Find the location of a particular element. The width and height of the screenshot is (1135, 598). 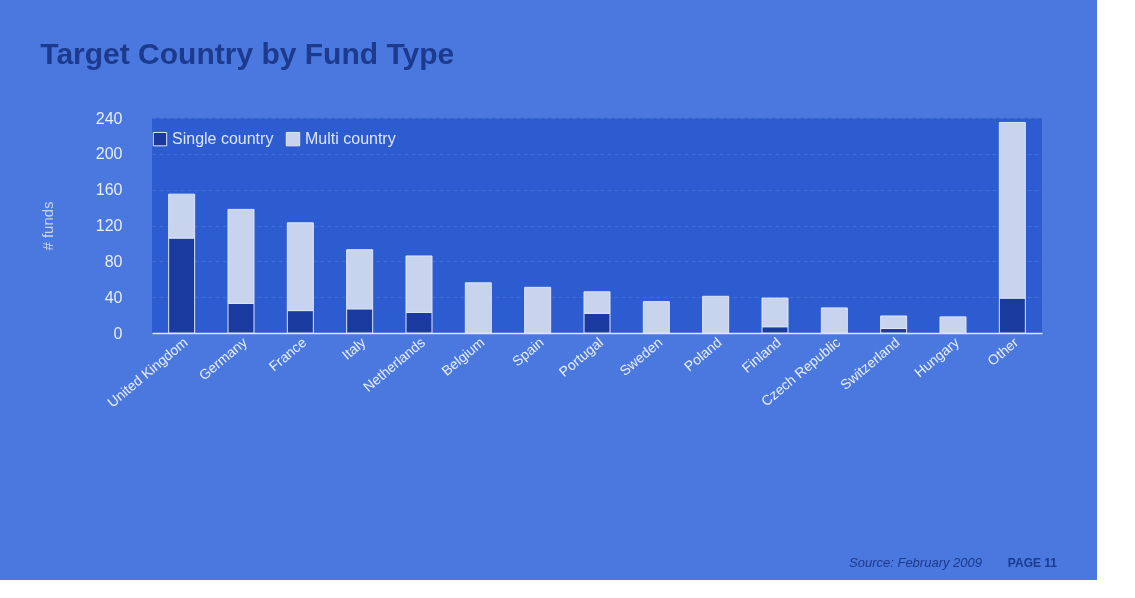

x-tick-label: Italy is located at coordinates (353, 348).